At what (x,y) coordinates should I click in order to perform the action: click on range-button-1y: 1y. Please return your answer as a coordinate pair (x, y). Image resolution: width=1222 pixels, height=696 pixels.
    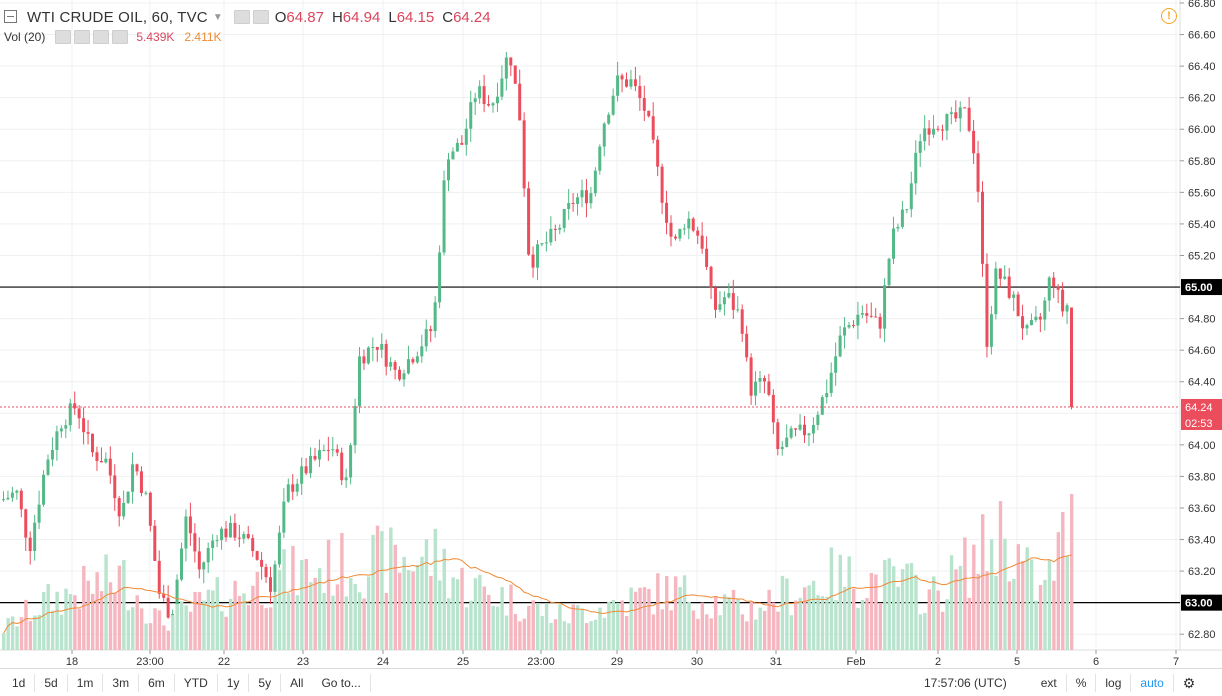
    Looking at the image, I should click on (234, 682).